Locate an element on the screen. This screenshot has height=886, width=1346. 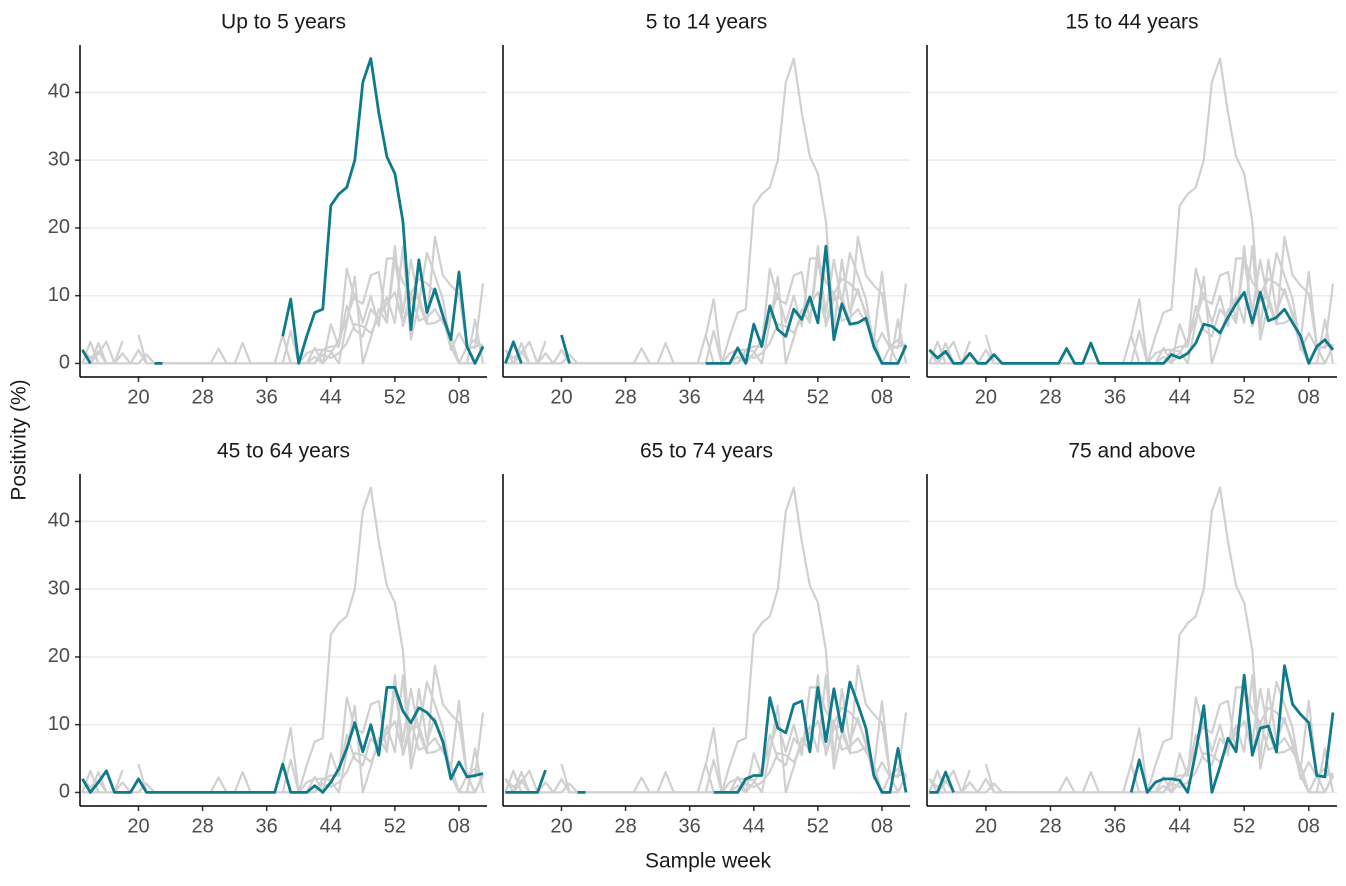
panel-title: 75 and above is located at coordinates (1131, 451).